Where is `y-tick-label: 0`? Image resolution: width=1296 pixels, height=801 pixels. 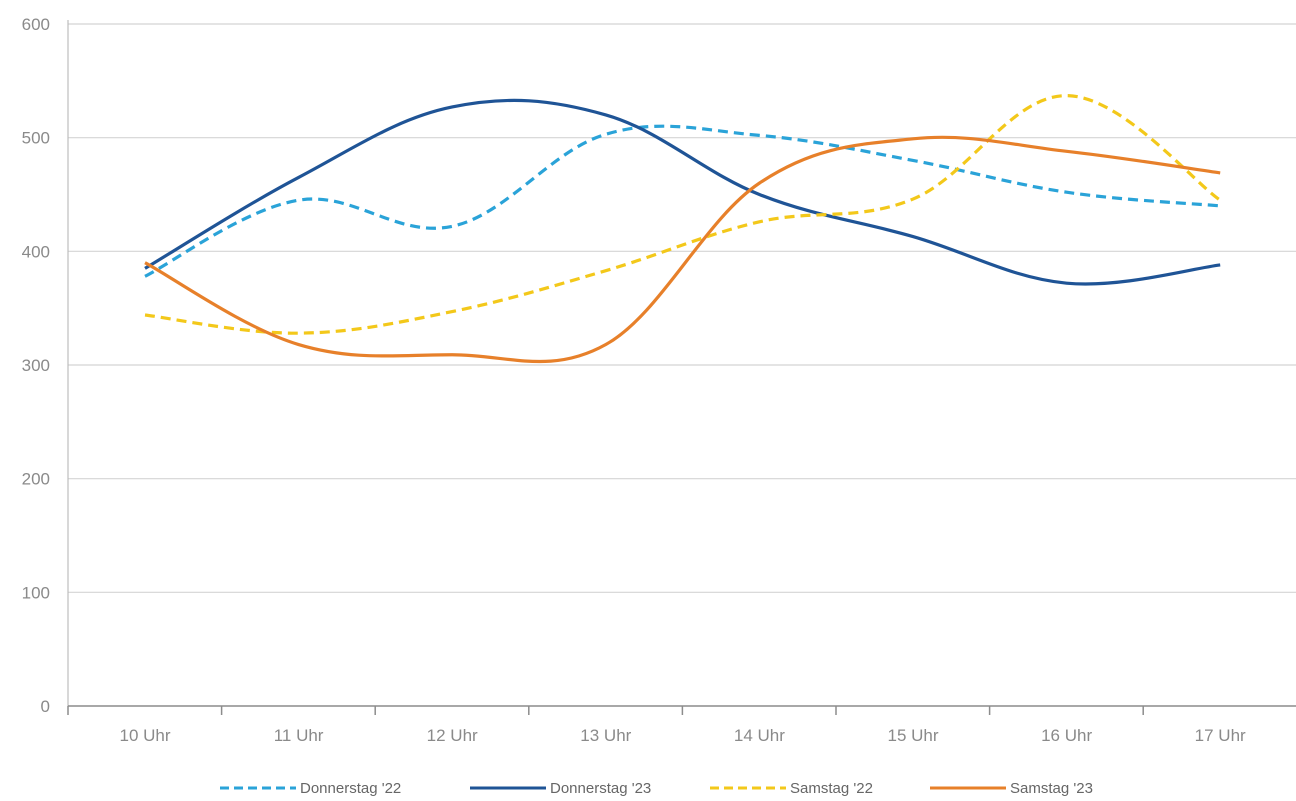 y-tick-label: 0 is located at coordinates (45, 706).